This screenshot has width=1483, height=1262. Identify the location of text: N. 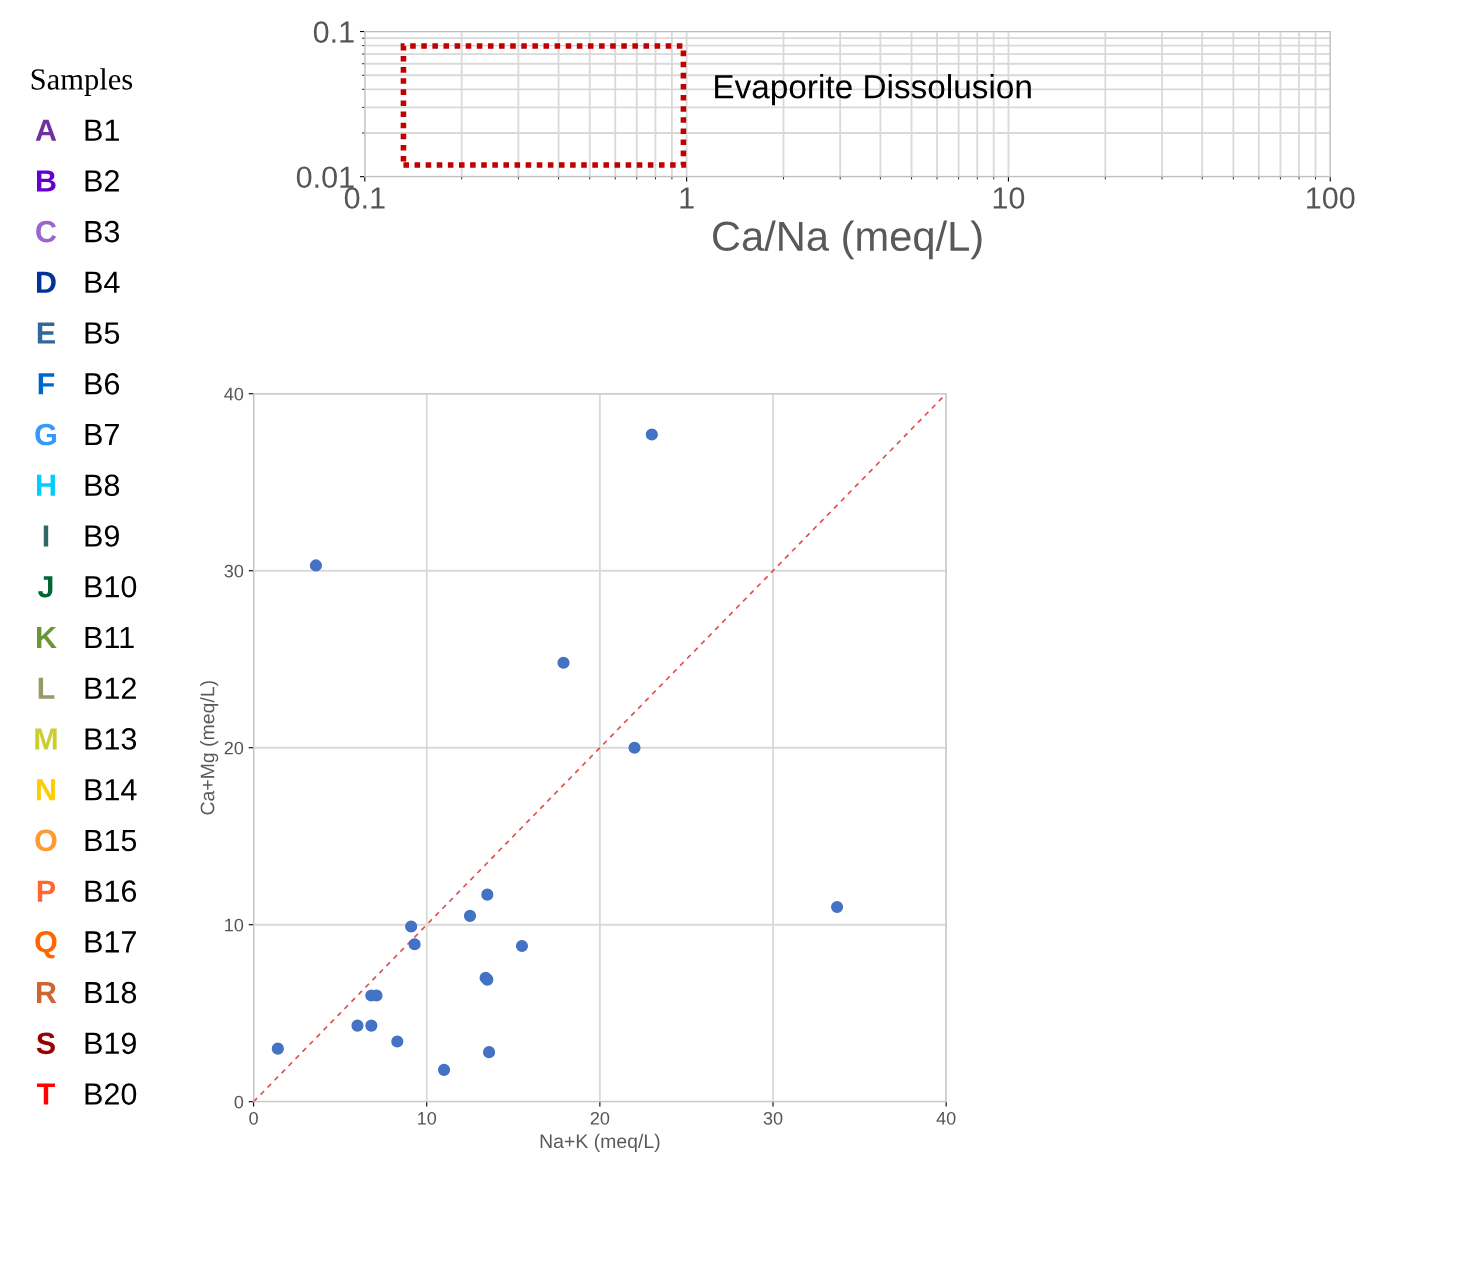
(45, 790).